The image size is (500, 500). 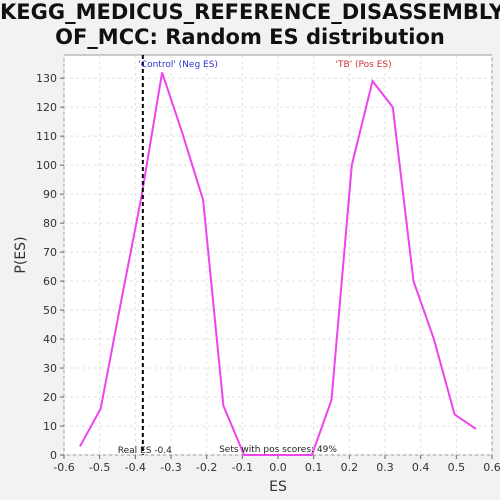 I want to click on y-tick-label: 80, so click(x=50, y=223).